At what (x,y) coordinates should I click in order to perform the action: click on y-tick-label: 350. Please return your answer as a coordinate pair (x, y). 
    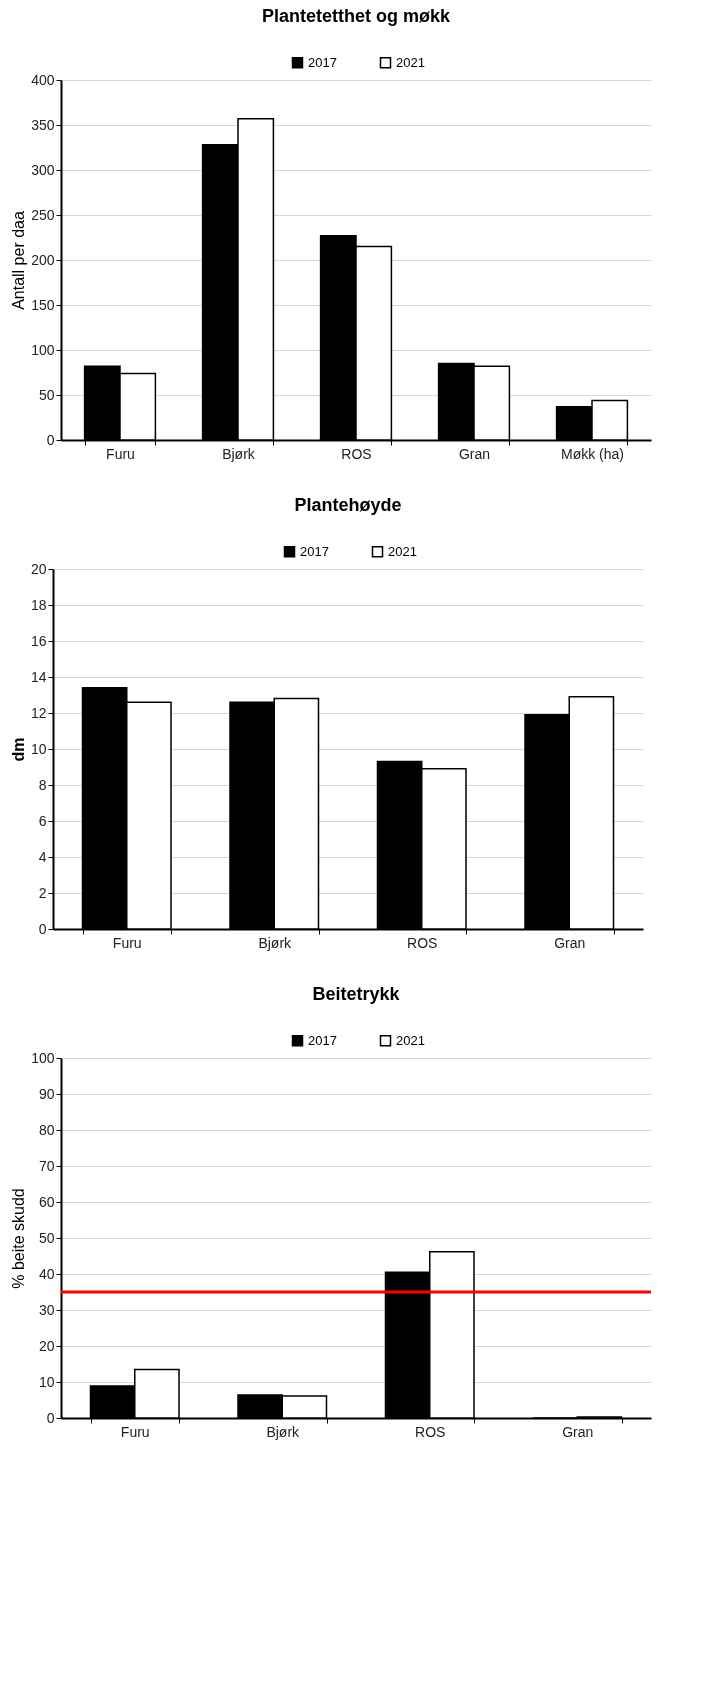
    Looking at the image, I should click on (43, 124).